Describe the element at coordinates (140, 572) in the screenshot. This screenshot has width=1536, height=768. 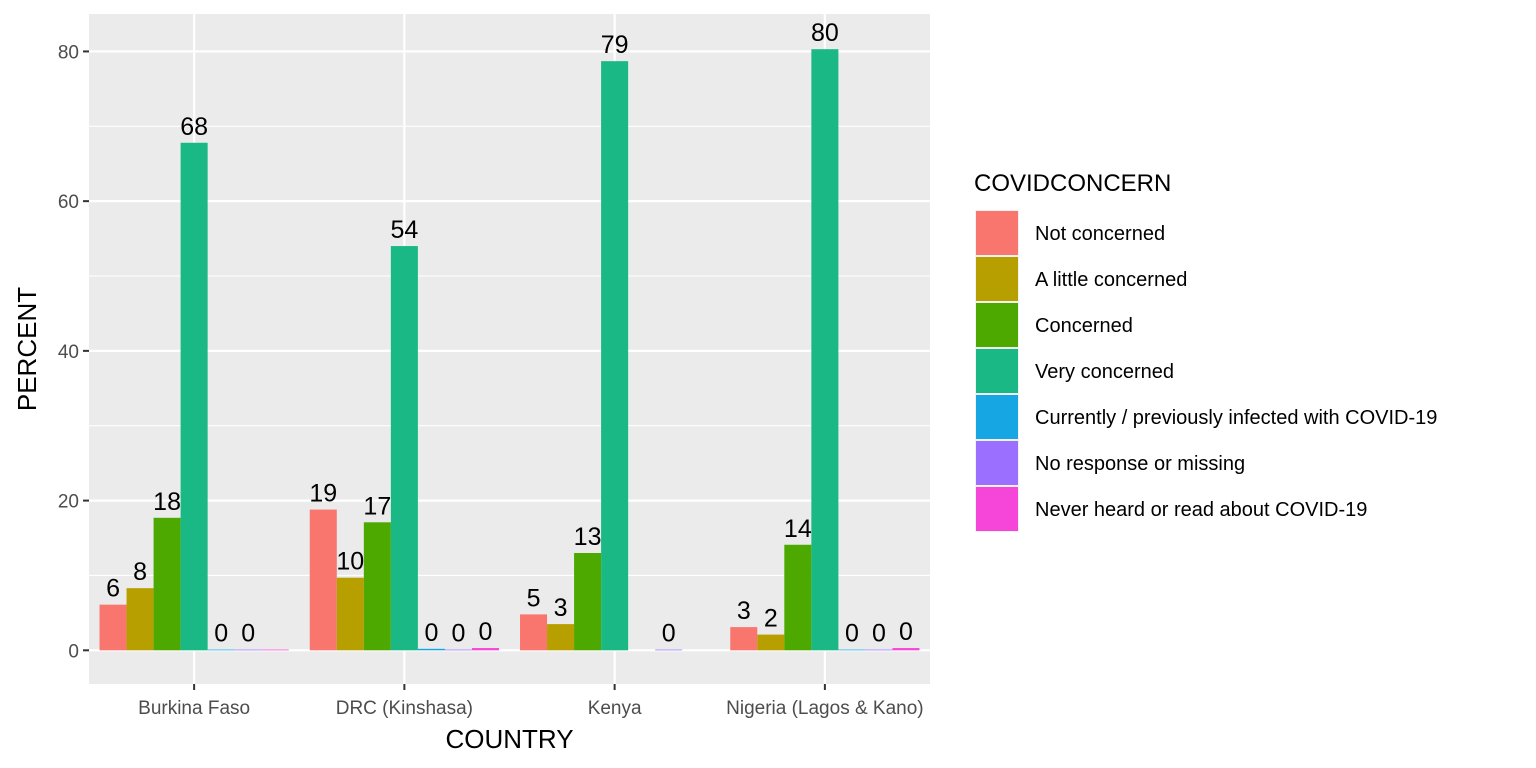
I see `data-label: 8` at that location.